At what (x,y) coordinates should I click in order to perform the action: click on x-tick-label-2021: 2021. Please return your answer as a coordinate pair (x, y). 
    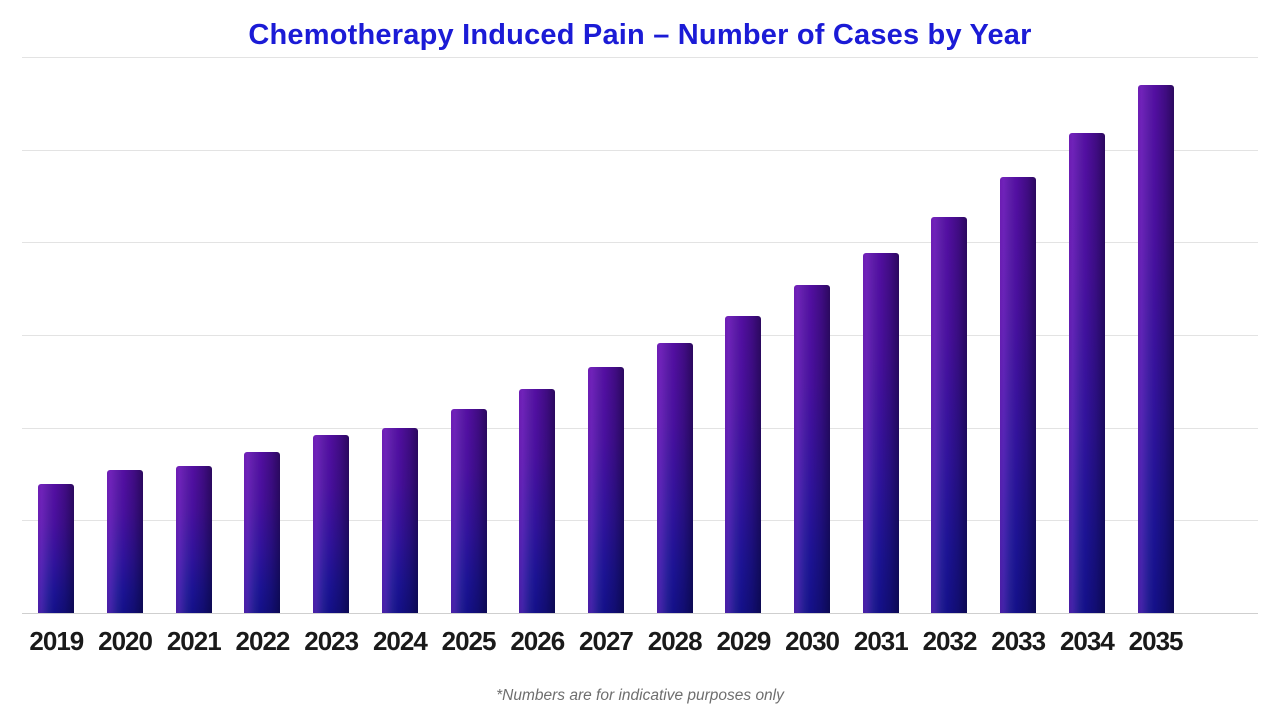
    Looking at the image, I should click on (194, 641).